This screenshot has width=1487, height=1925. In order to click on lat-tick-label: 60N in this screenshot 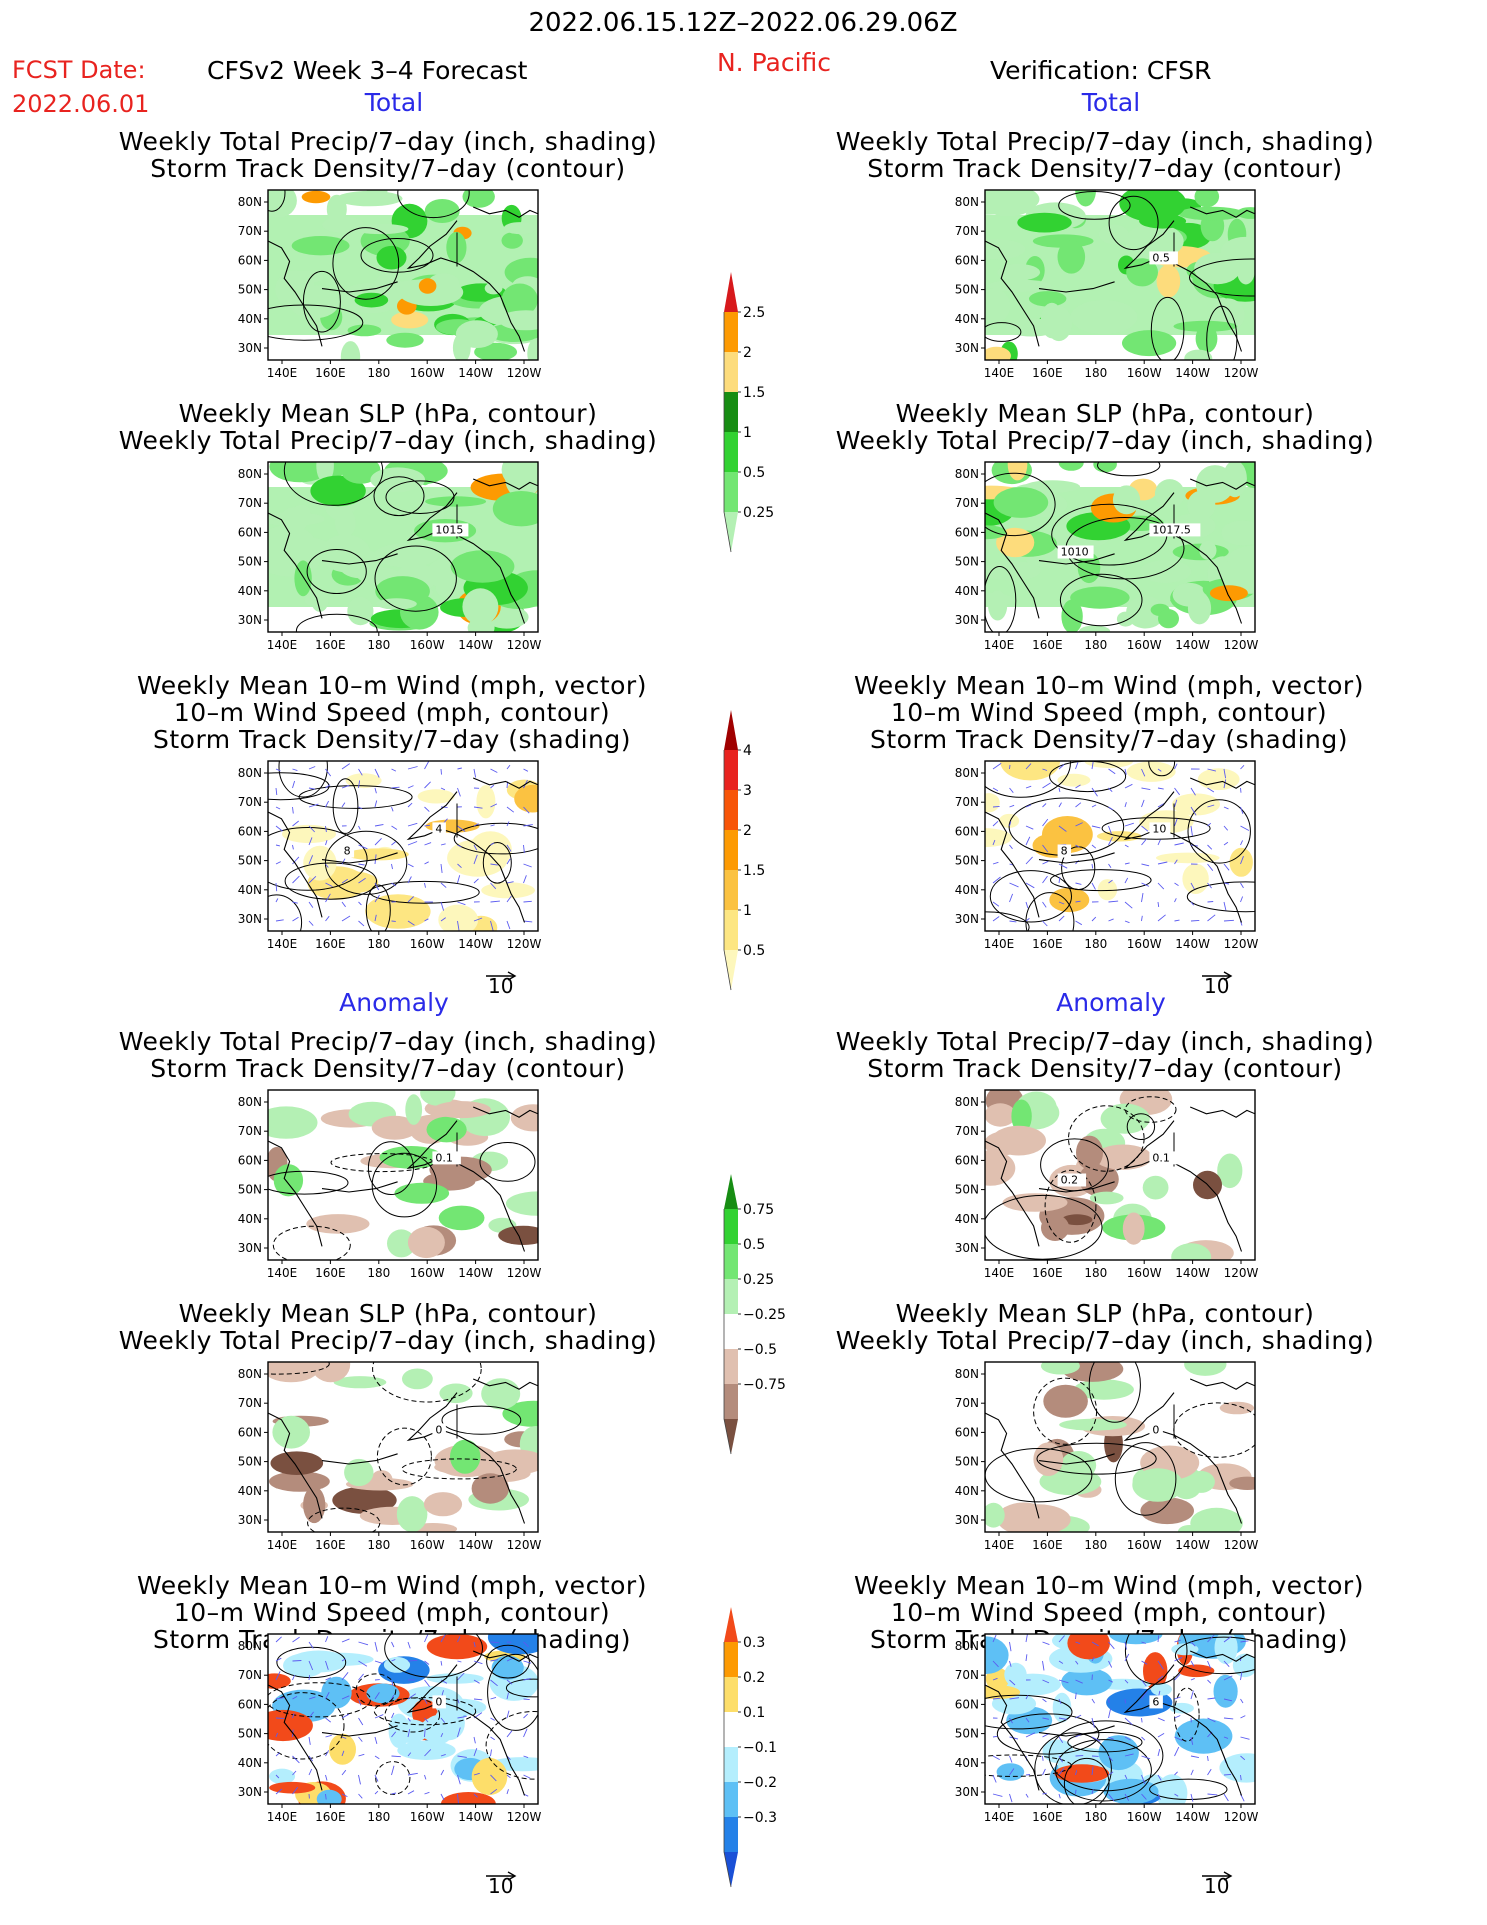, I will do `click(967, 532)`.